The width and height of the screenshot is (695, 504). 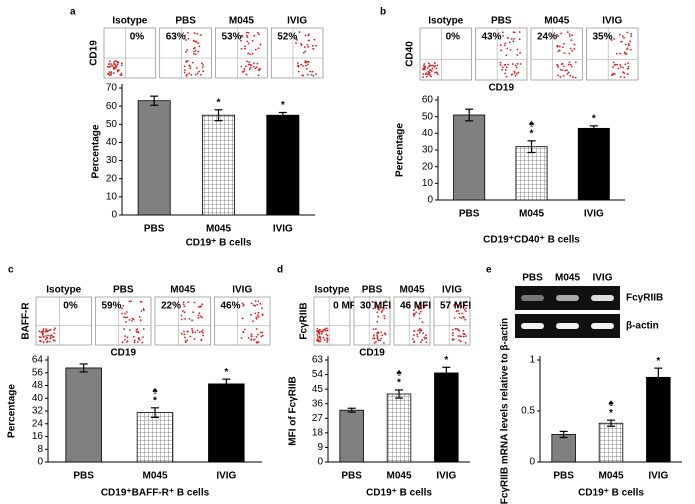 What do you see at coordinates (318, 403) in the screenshot?
I see `y-tick-label: 36` at bounding box center [318, 403].